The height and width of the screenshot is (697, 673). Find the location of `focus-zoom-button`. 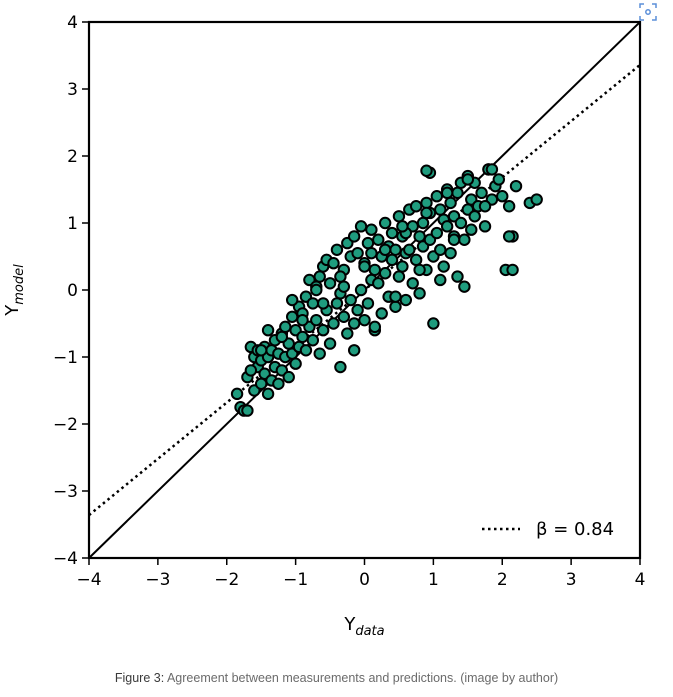

focus-zoom-button is located at coordinates (648, 12).